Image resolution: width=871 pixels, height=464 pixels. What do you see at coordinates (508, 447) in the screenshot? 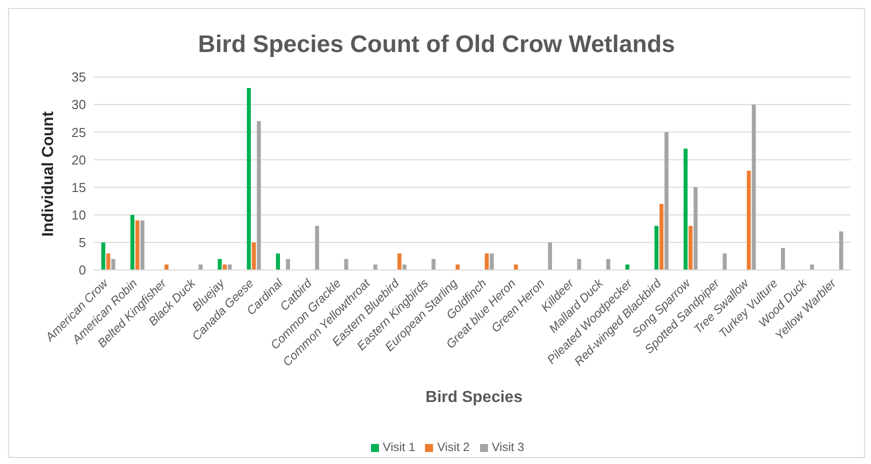
I see `legend-label: Visit 3` at bounding box center [508, 447].